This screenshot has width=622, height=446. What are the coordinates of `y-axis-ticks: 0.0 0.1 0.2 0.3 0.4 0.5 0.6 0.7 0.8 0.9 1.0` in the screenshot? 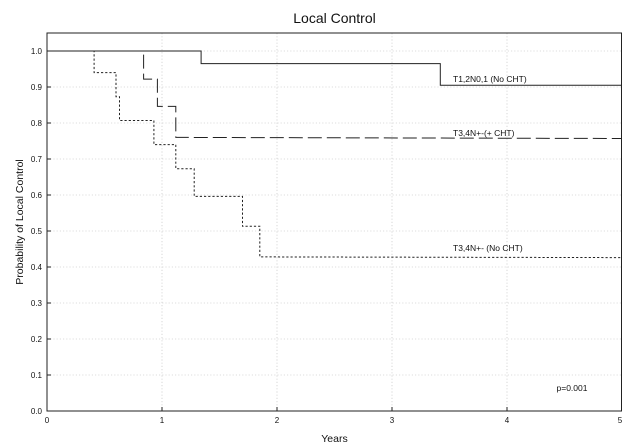 It's located at (41, 231).